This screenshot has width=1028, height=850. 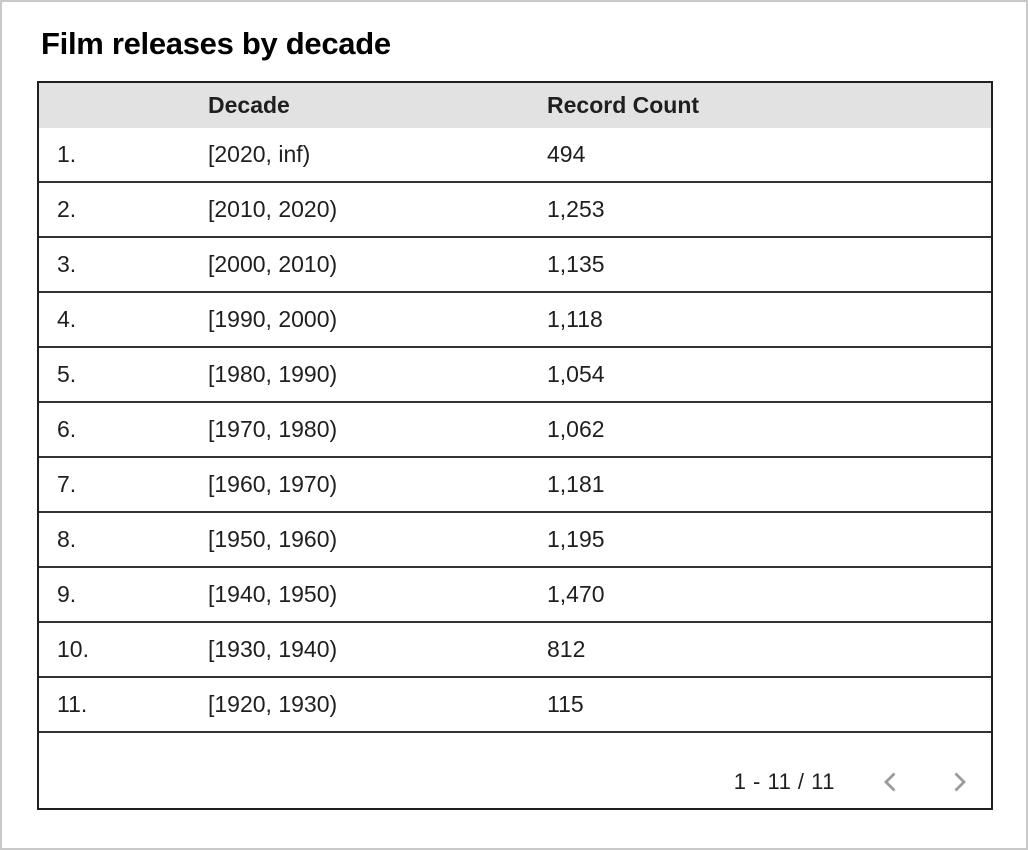 I want to click on cell-decade: [1930, 1940), so click(x=273, y=649).